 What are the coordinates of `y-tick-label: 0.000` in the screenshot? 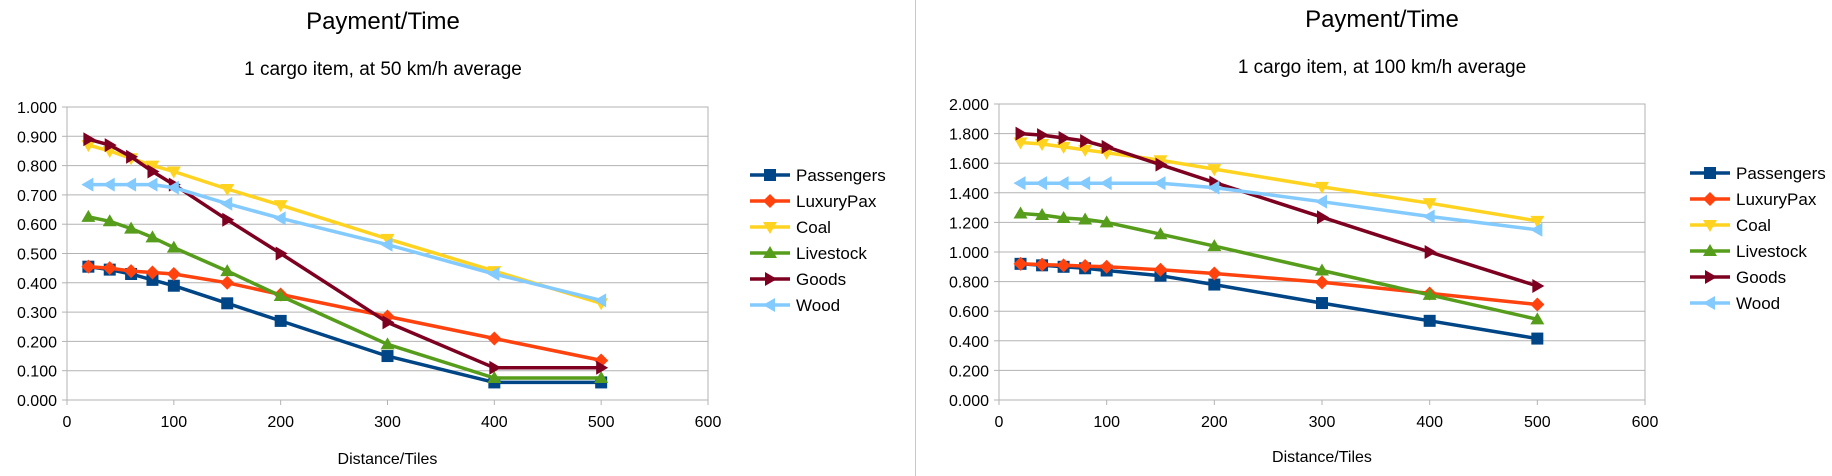 It's located at (969, 401).